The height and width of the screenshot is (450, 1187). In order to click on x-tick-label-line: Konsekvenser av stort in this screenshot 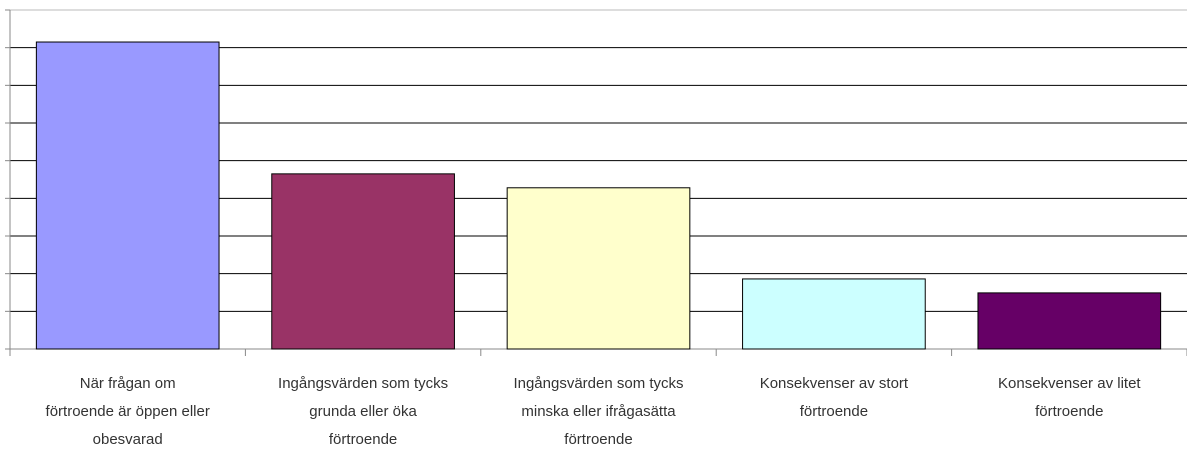, I will do `click(834, 383)`.